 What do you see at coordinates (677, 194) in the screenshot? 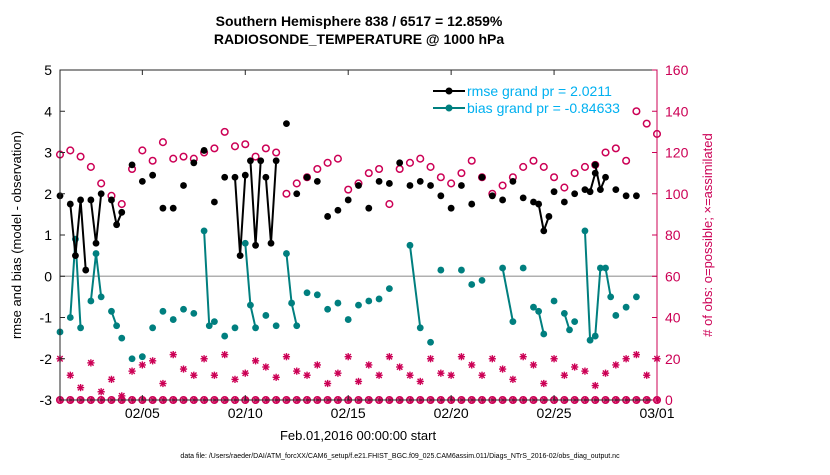
I see `y-tick-label-right: 100` at bounding box center [677, 194].